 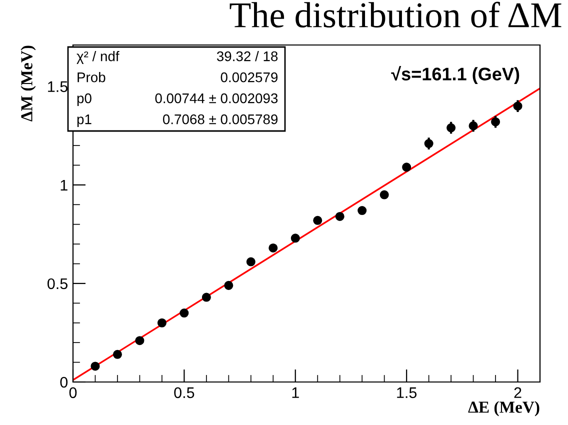 What do you see at coordinates (504, 408) in the screenshot?
I see `x-axis-title: ΔE (MeV)` at bounding box center [504, 408].